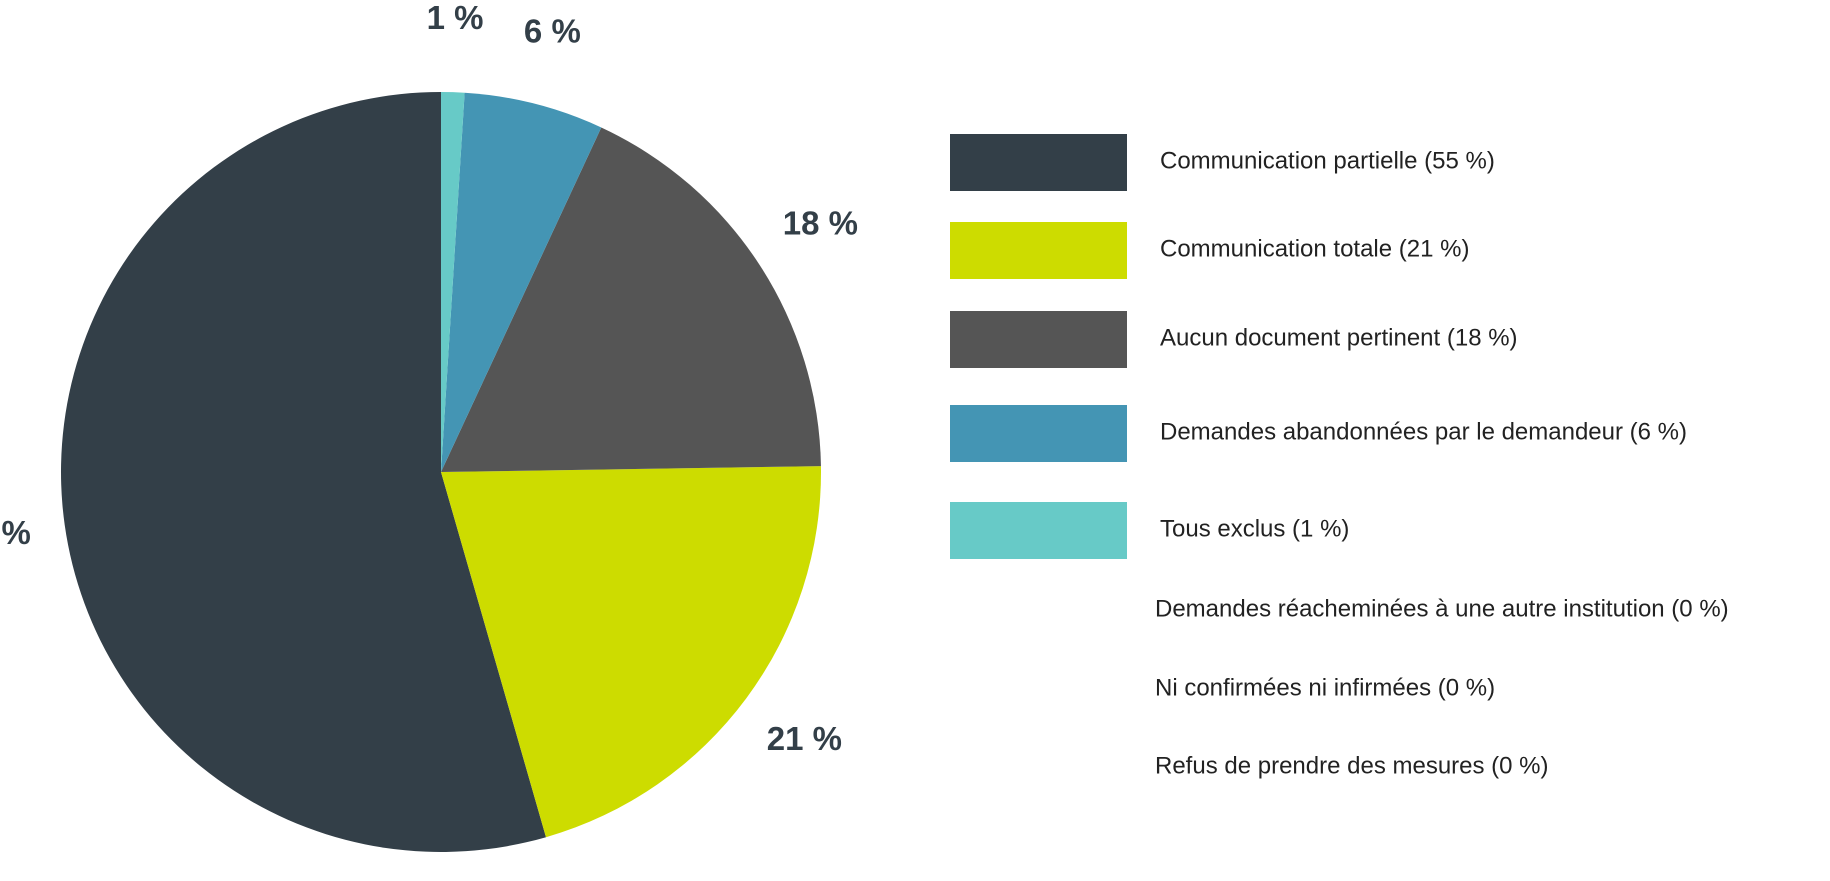  Describe the element at coordinates (1325, 687) in the screenshot. I see `legend-label: Ni confirmées ni infirmées (0 %)` at that location.